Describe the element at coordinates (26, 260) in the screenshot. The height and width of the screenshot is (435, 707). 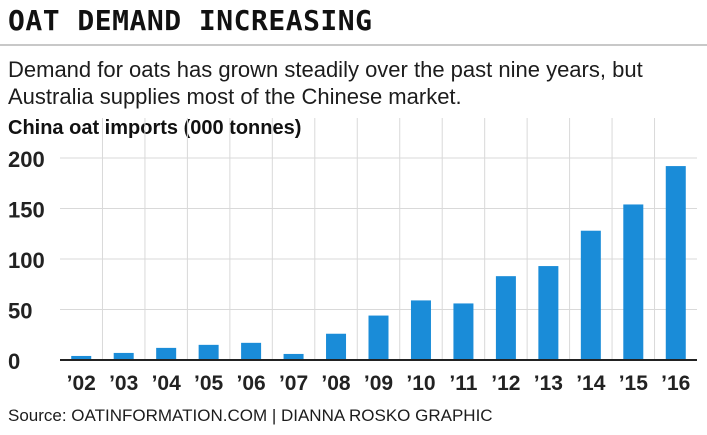
I see `y-tick-label: 100` at that location.